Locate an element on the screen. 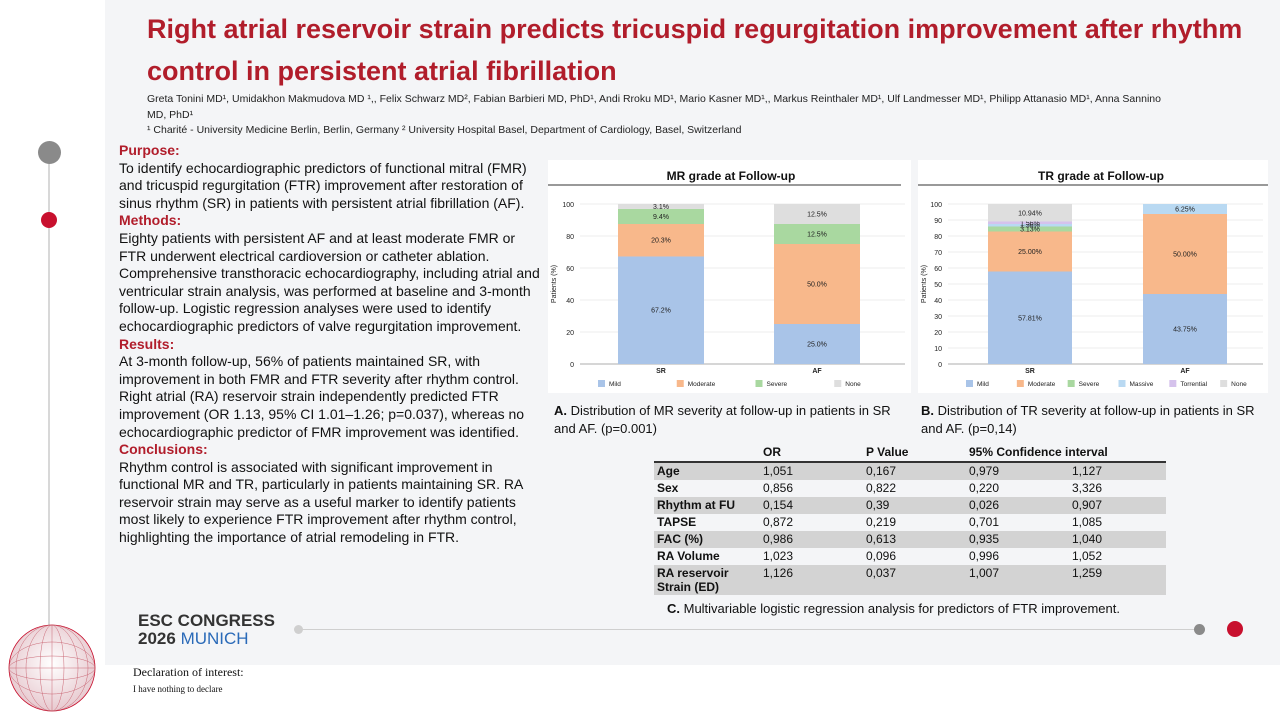  congress-year: 2026 is located at coordinates (157, 638).